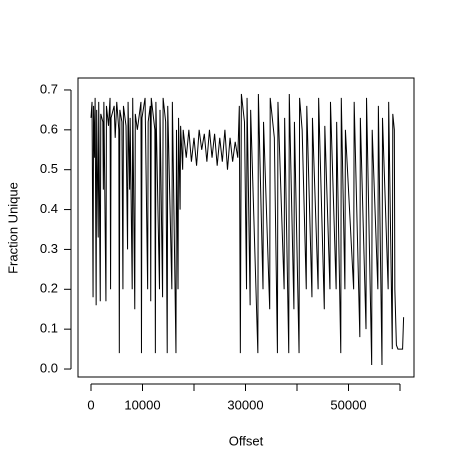 This screenshot has width=456, height=473. What do you see at coordinates (12, 228) in the screenshot?
I see `y-axis-label: Fraction Unique` at bounding box center [12, 228].